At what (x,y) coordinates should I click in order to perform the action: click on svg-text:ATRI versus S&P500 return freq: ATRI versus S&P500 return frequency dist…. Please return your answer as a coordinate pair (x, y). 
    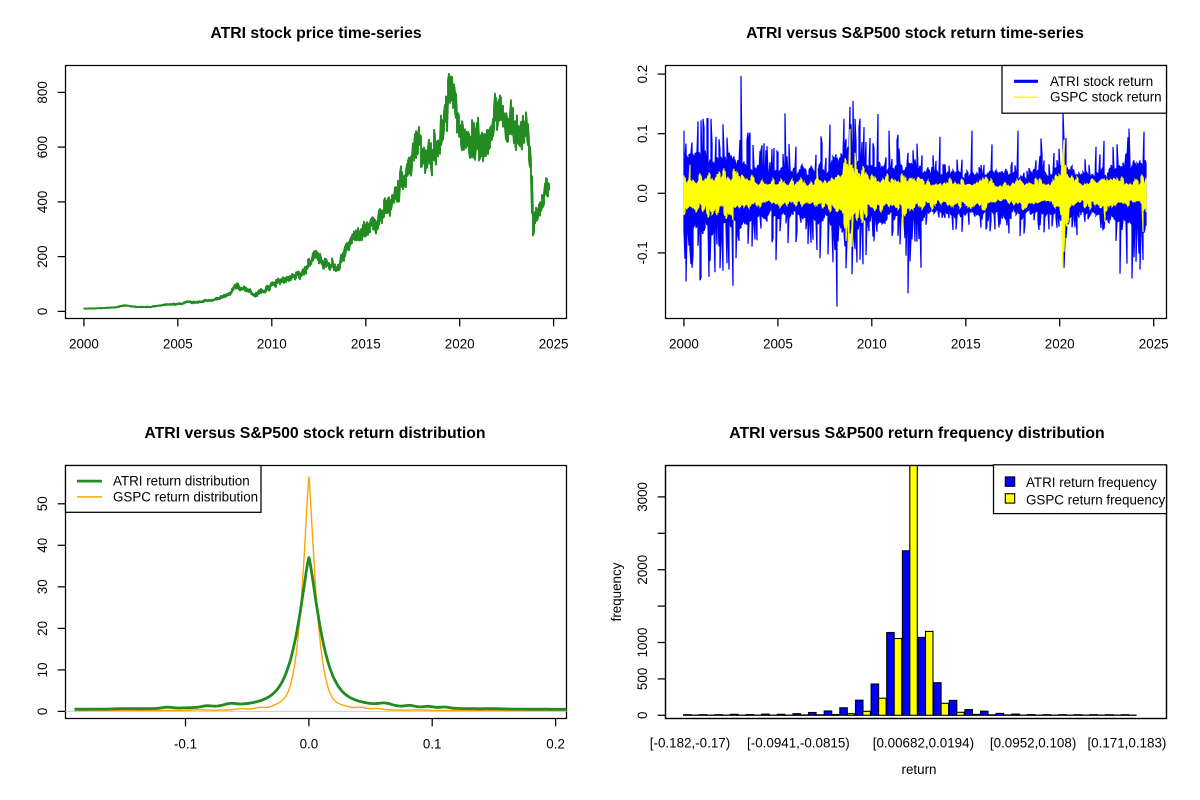
    Looking at the image, I should click on (916, 433).